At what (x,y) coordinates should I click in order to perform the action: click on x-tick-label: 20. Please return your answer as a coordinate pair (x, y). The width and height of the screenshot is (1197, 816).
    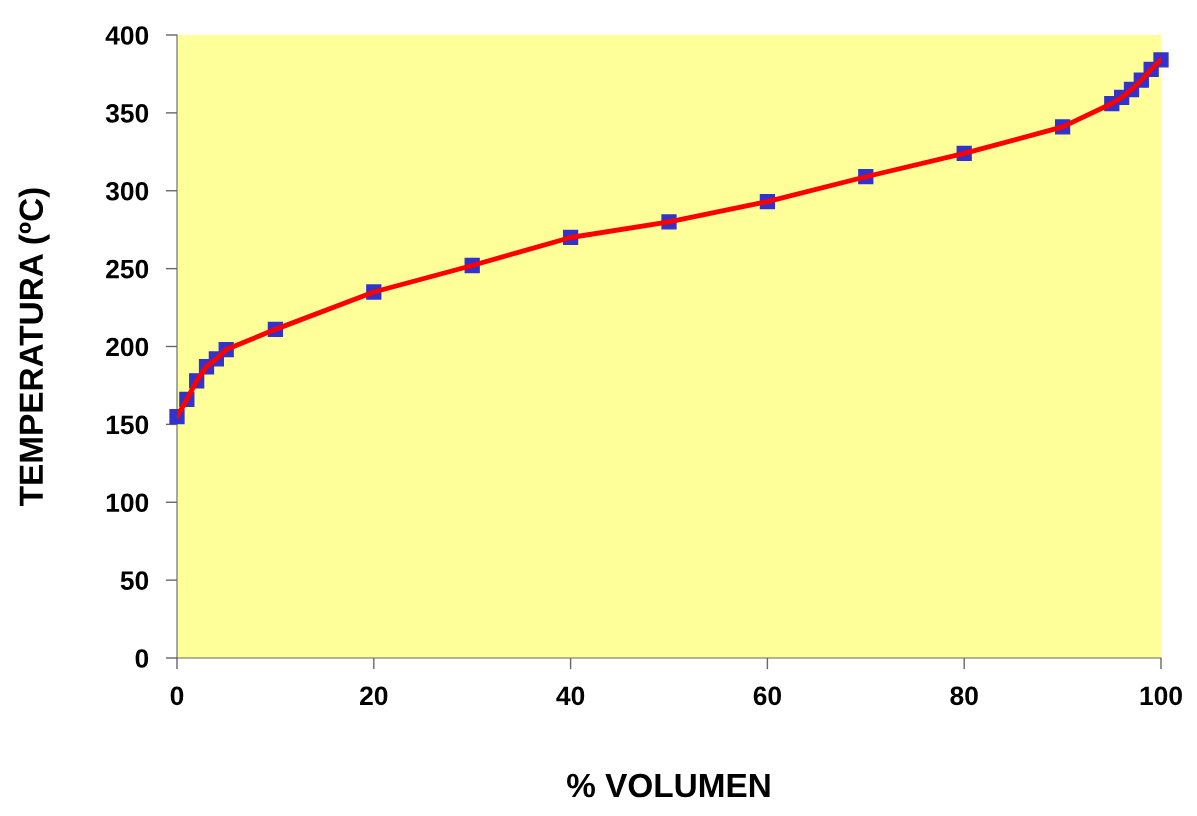
    Looking at the image, I should click on (374, 696).